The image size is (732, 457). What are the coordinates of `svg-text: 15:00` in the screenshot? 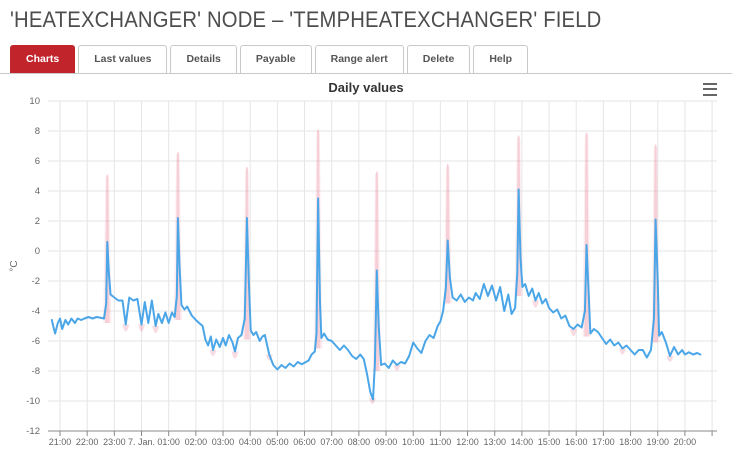 It's located at (549, 442).